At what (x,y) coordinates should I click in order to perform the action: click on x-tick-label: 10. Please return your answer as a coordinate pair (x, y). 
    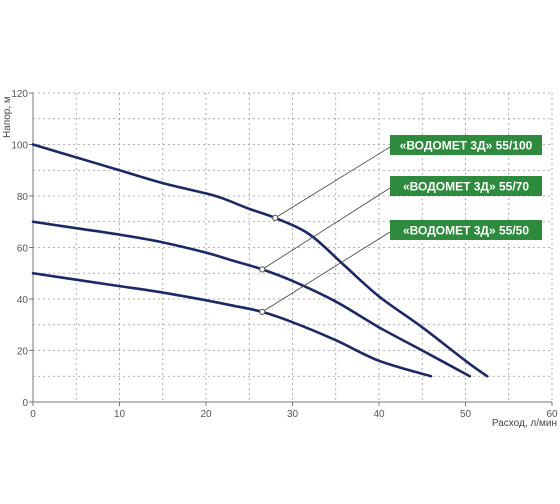
    Looking at the image, I should click on (120, 414).